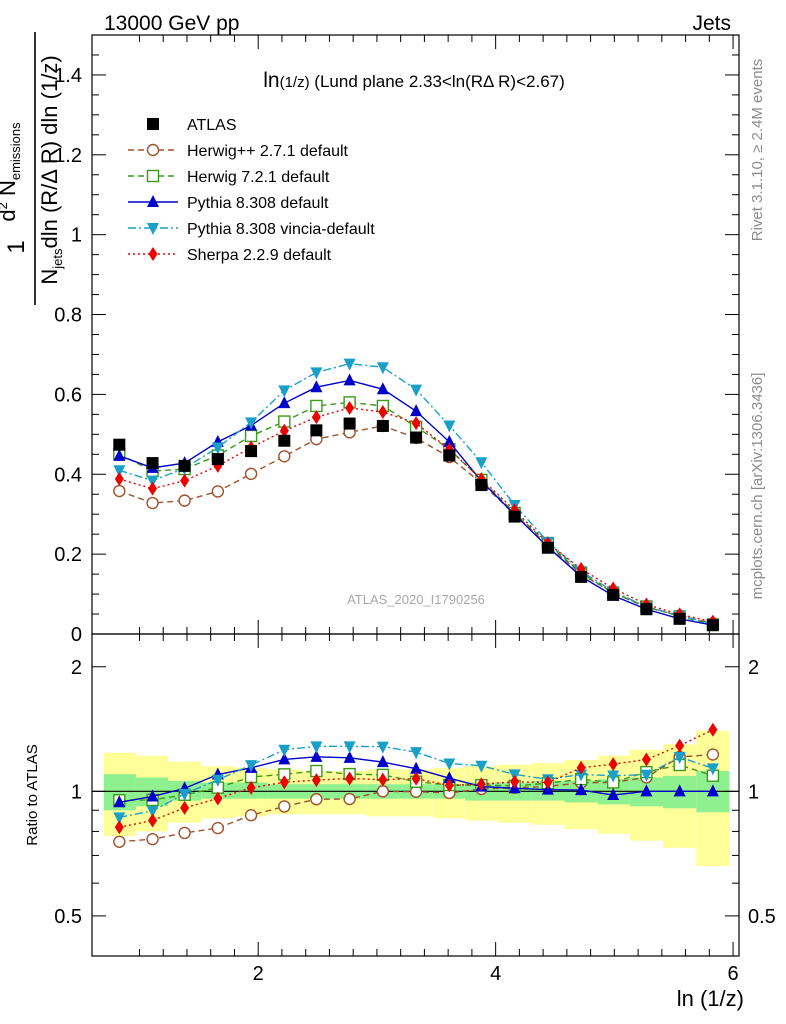  I want to click on title-sub: (1/z), so click(295, 82).